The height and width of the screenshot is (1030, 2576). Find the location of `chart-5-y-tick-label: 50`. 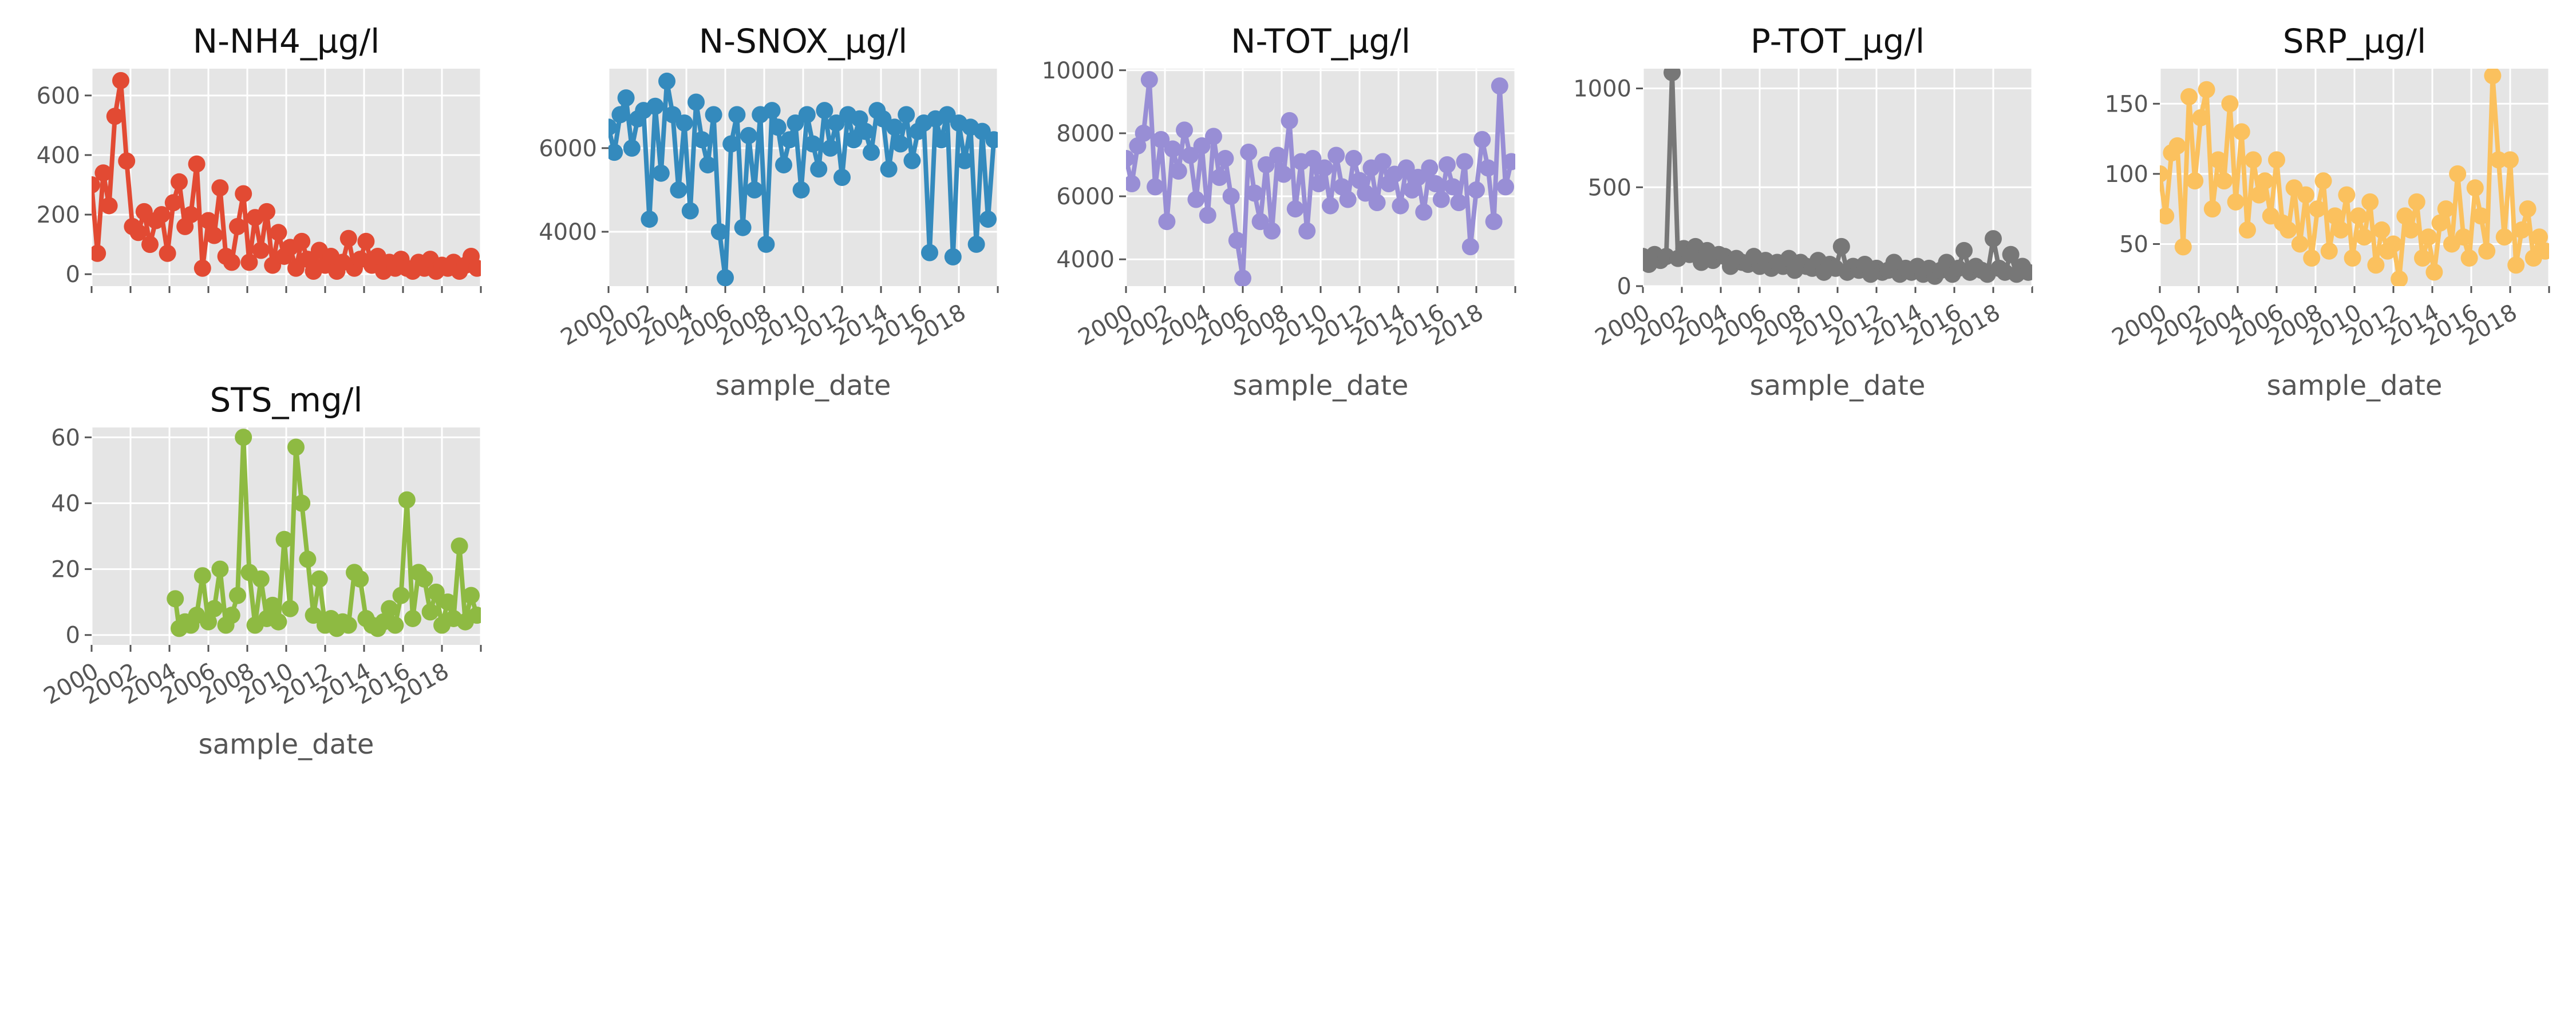

chart-5-y-tick-label: 50 is located at coordinates (2133, 244).